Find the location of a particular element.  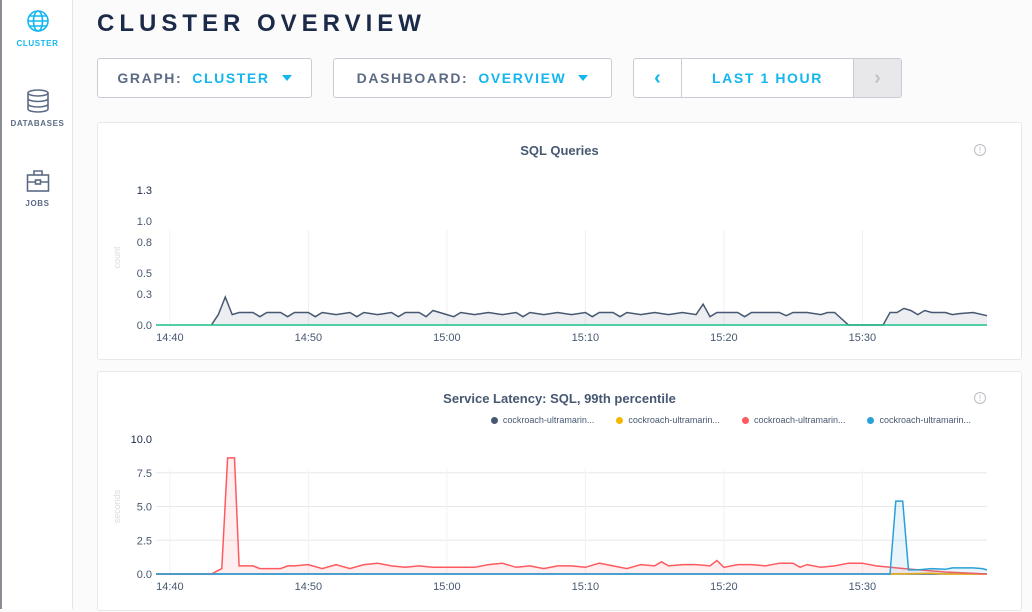

y-tick-label: 5.0 is located at coordinates (144, 508).